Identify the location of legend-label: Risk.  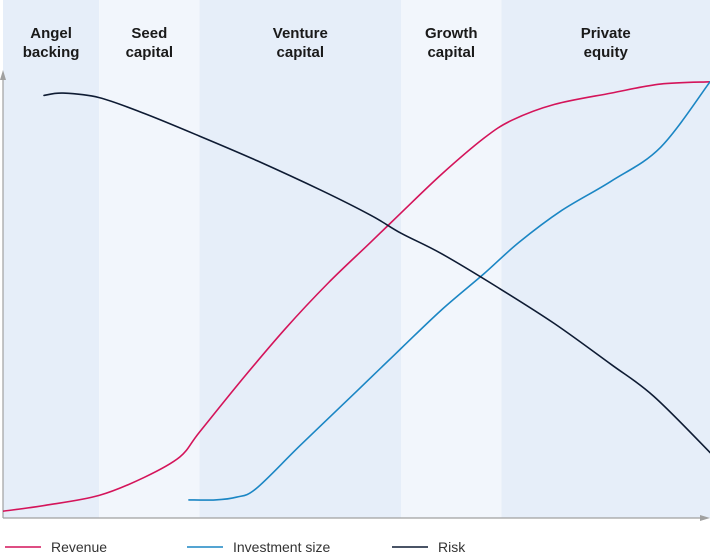
(452, 547).